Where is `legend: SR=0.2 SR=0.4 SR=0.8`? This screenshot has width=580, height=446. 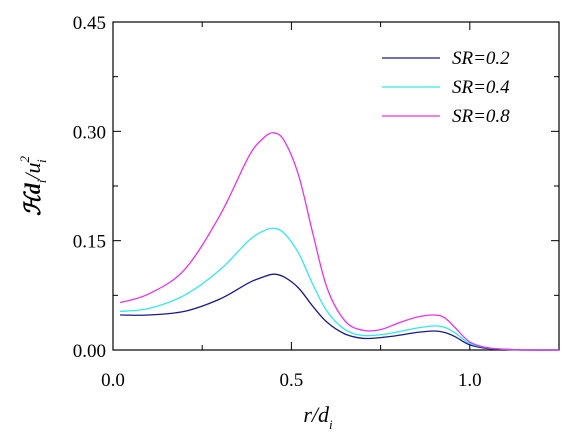 legend: SR=0.2 SR=0.4 SR=0.8 is located at coordinates (446, 87).